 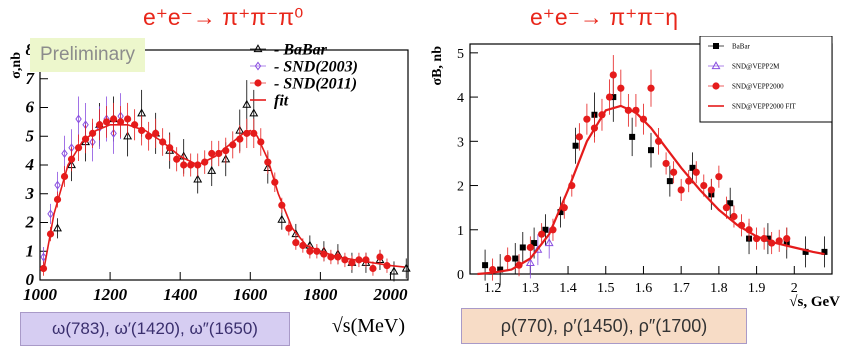 I want to click on y-axis-label: σ,nb, so click(x=16, y=65).